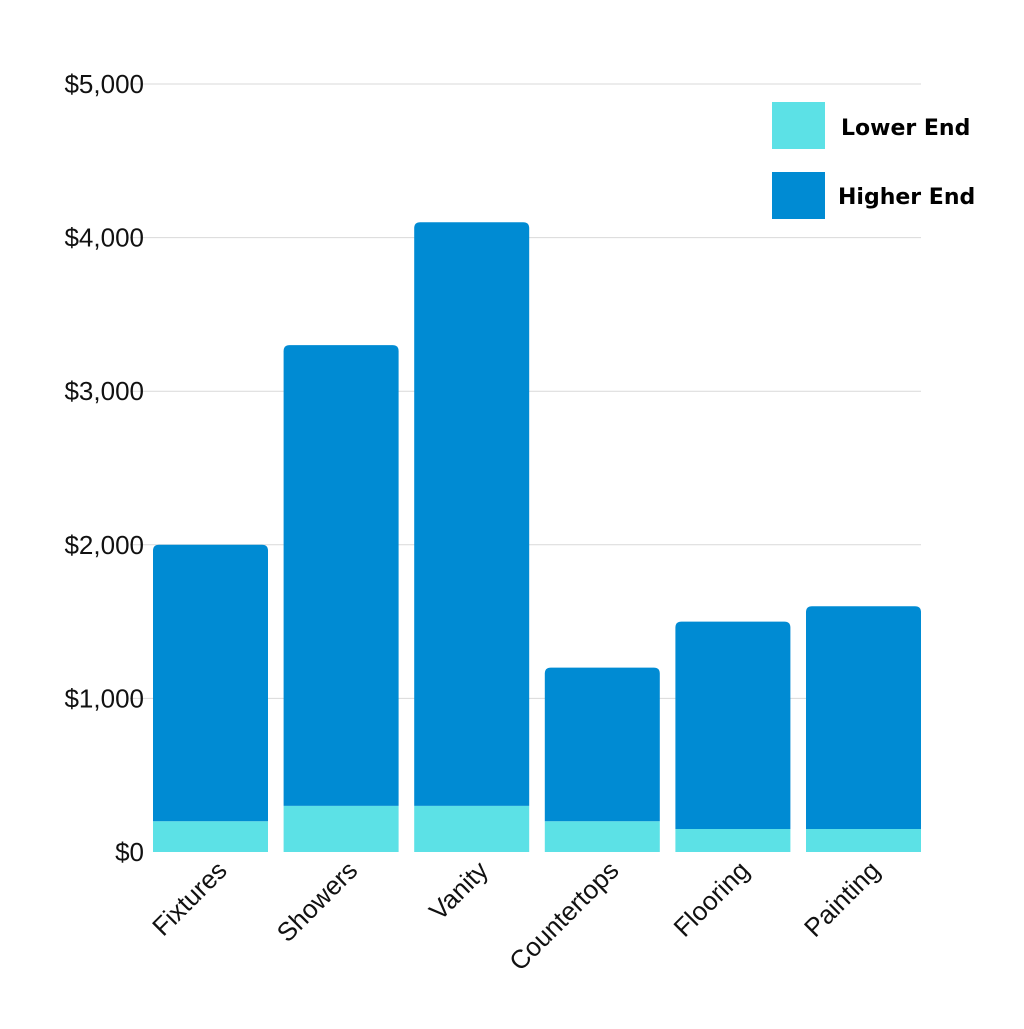 The width and height of the screenshot is (1024, 1029). I want to click on bar-painting-lower-end, so click(863, 840).